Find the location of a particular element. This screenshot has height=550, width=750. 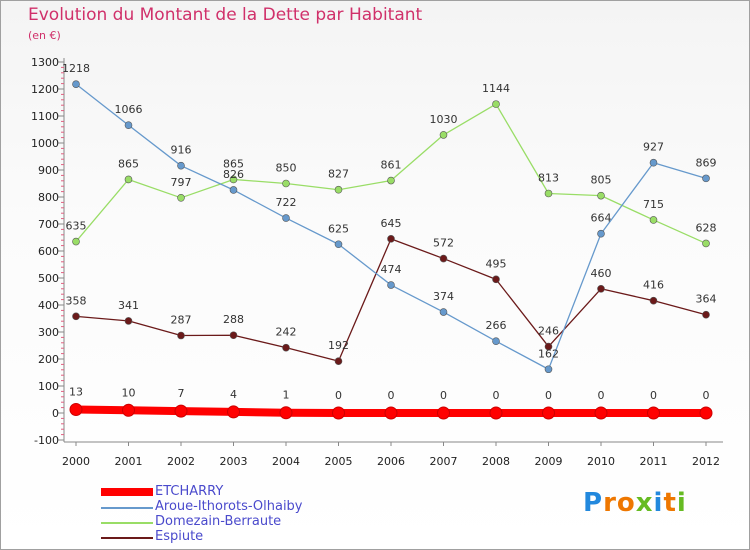

chart-subtitle: (en €) is located at coordinates (44, 35).